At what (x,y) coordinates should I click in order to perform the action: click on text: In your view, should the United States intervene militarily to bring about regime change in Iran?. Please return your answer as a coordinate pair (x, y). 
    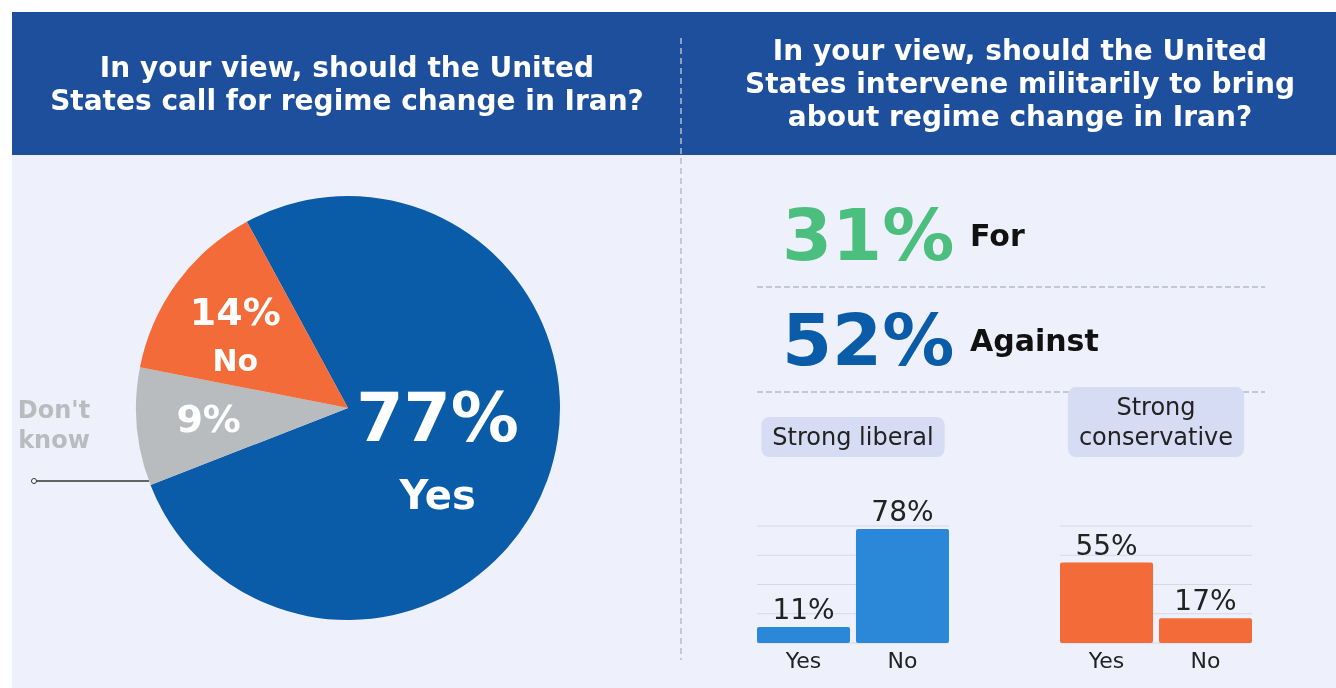
    Looking at the image, I should click on (1020, 83).